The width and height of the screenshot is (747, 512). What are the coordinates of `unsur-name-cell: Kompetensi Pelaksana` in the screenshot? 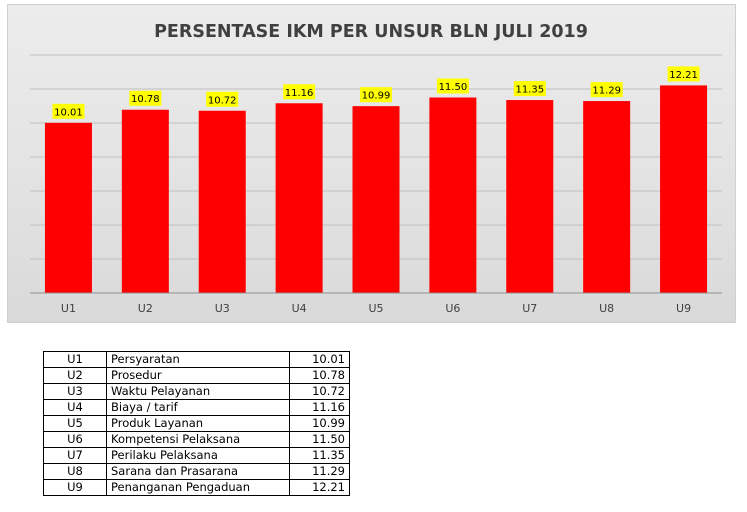 It's located at (198, 439).